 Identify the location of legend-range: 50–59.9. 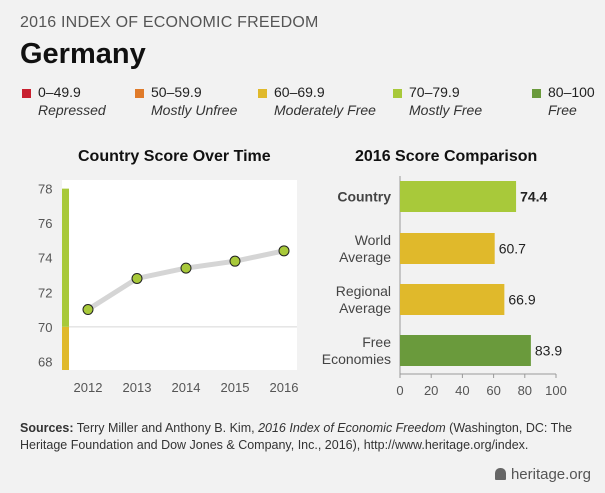
(176, 92).